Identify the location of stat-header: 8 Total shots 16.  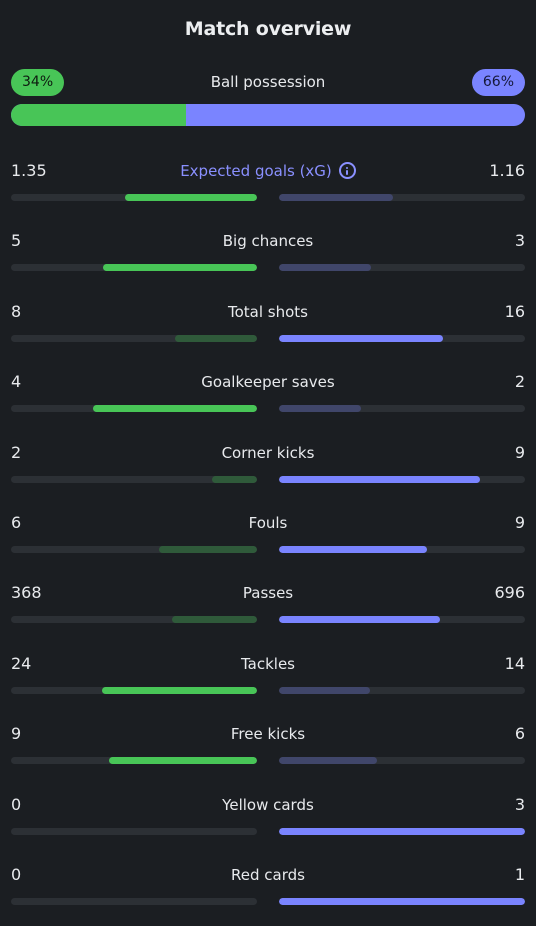
(268, 312).